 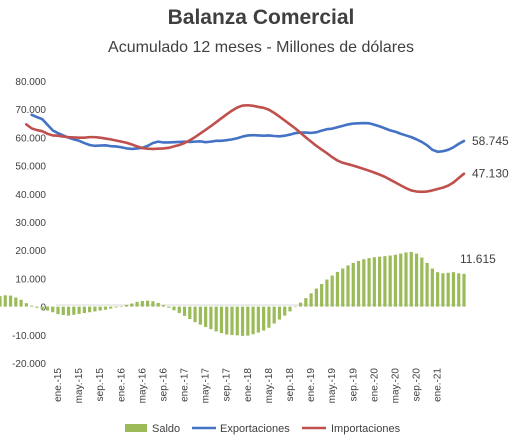 What do you see at coordinates (248, 133) in the screenshot?
I see `exportaciones-line` at bounding box center [248, 133].